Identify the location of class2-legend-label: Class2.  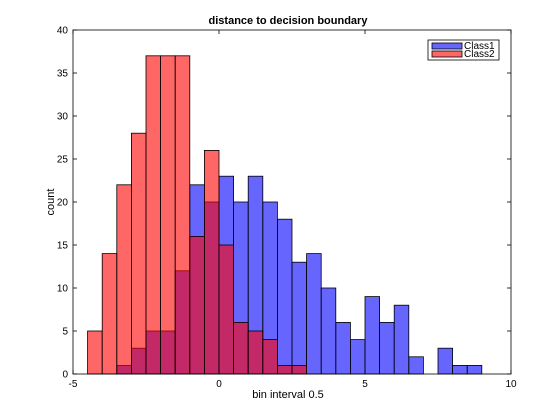
(479, 54).